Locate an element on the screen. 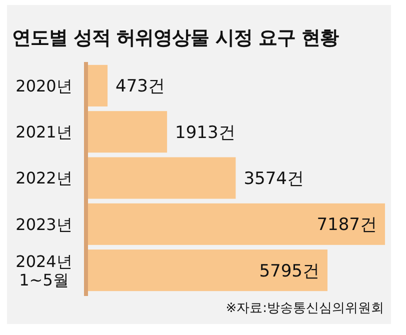  data-label: 473건 is located at coordinates (140, 86).